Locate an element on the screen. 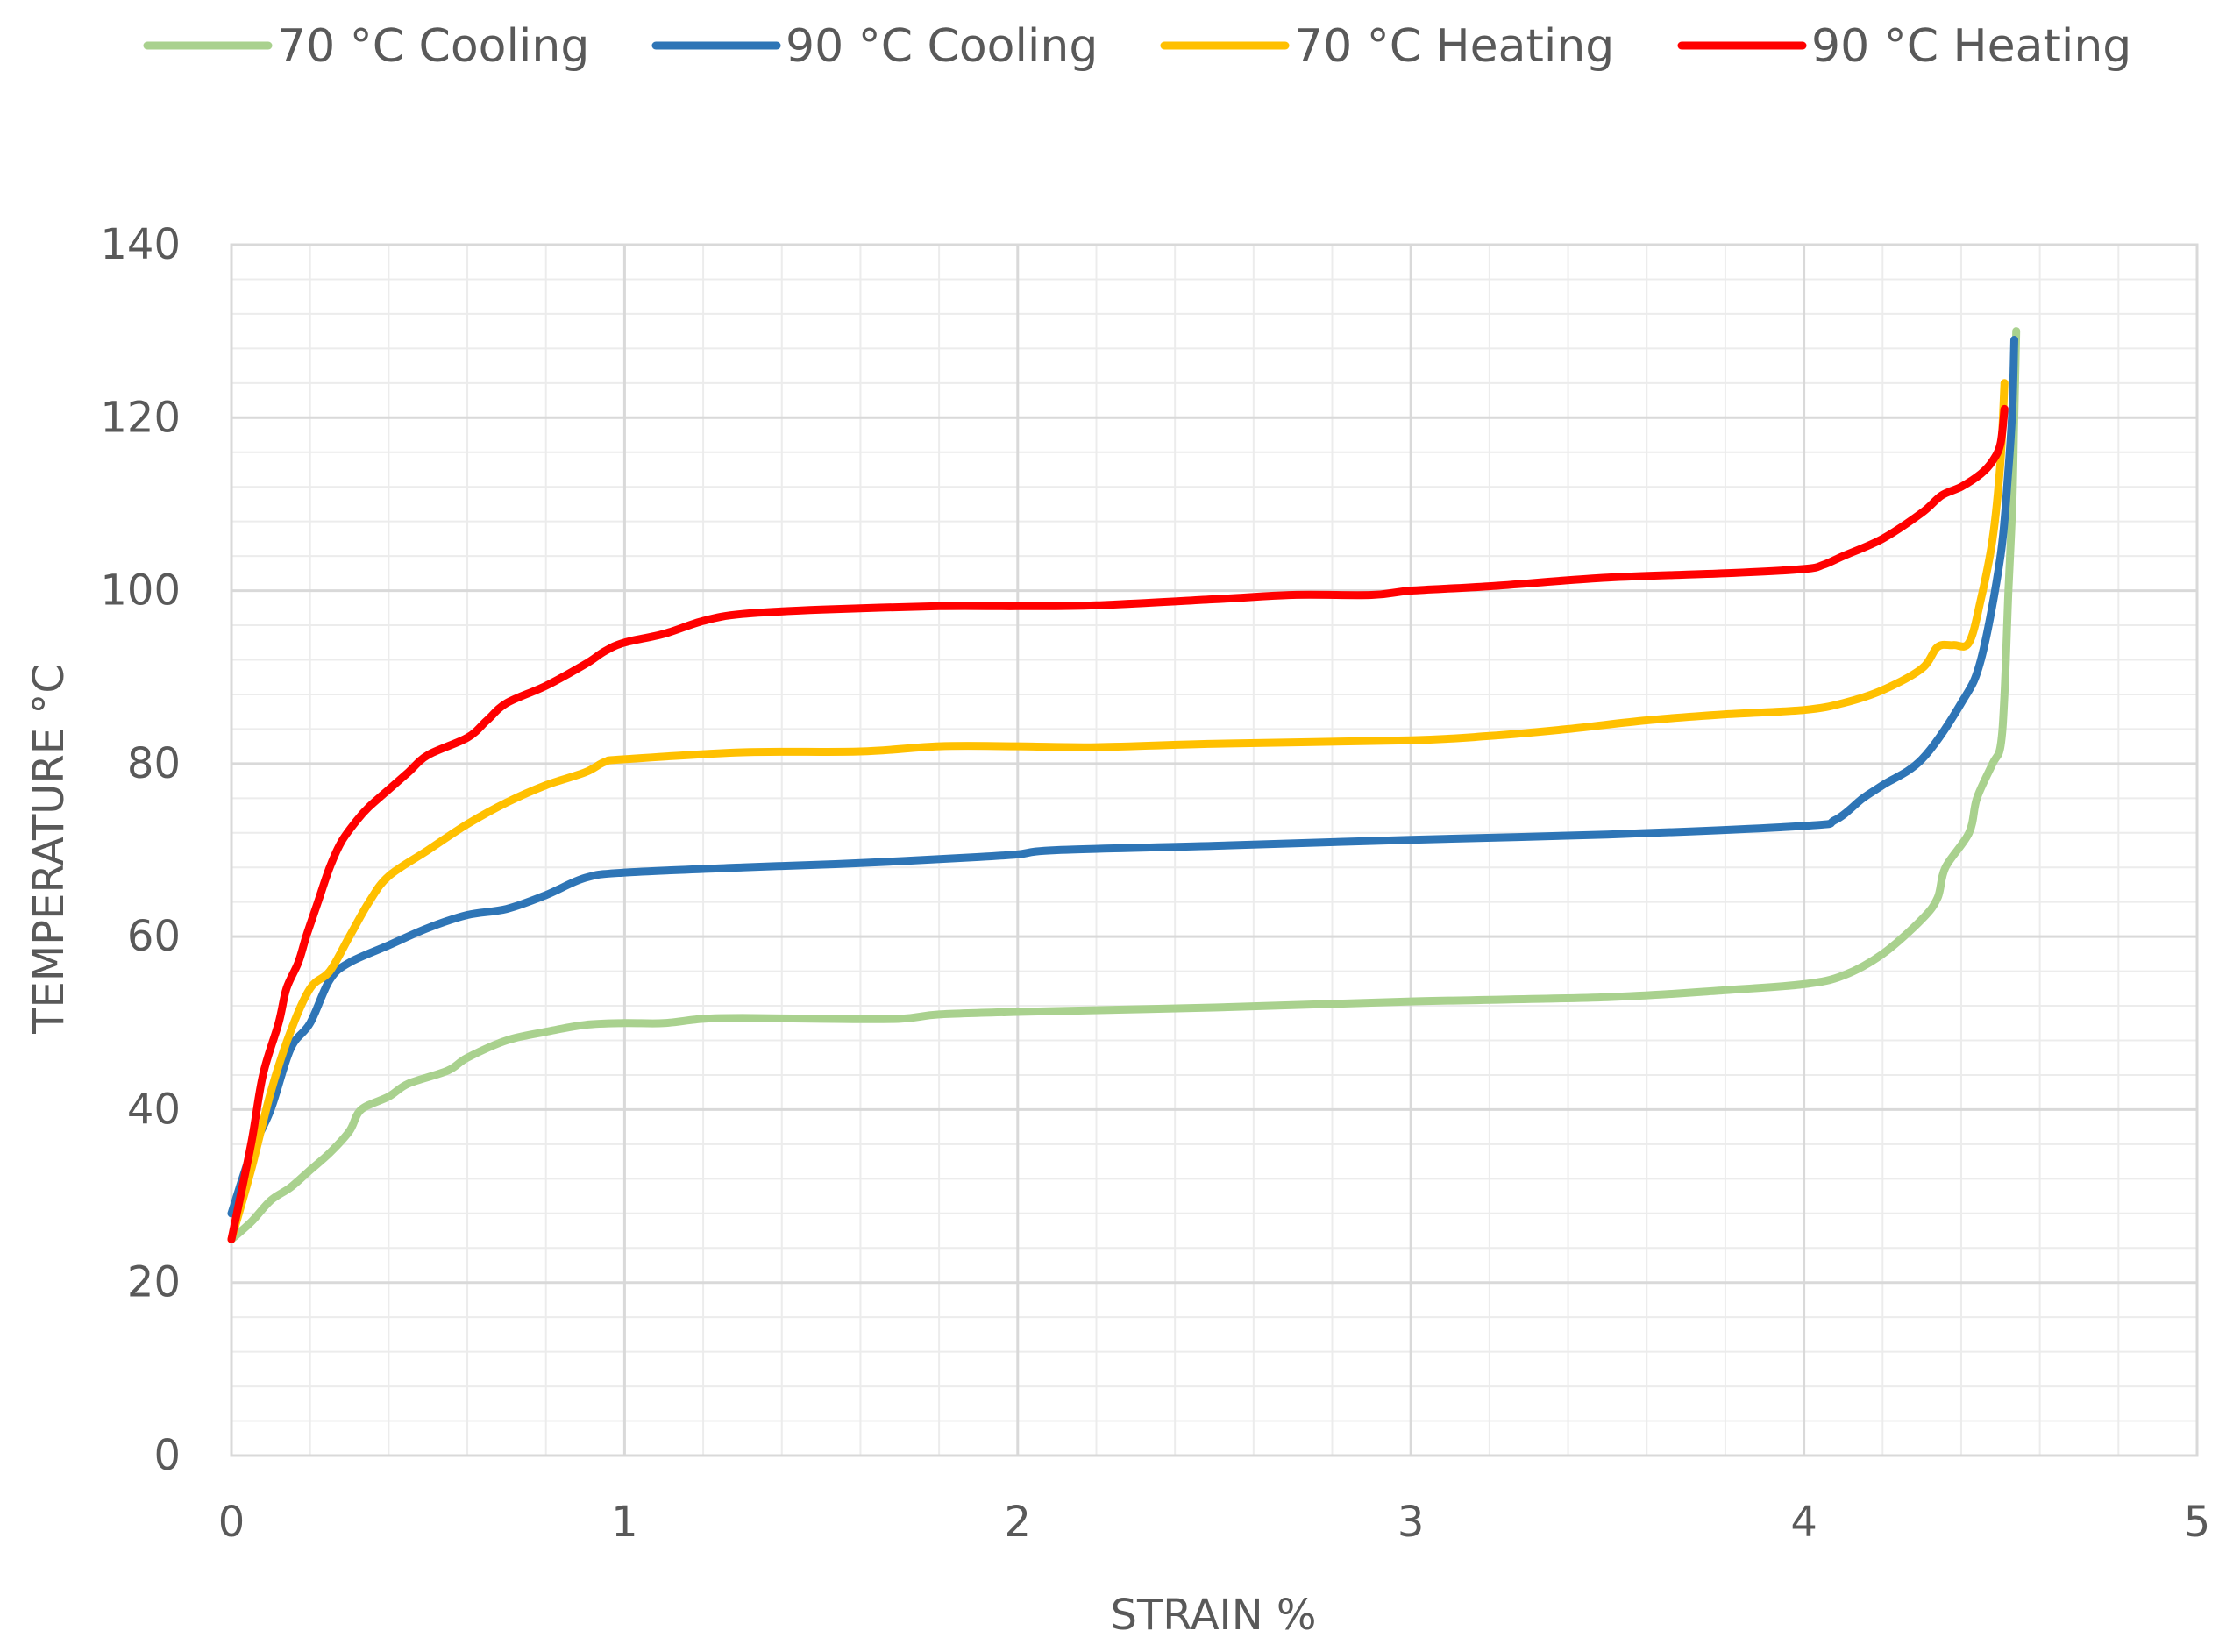  x-tick-label: 1 is located at coordinates (624, 1522).